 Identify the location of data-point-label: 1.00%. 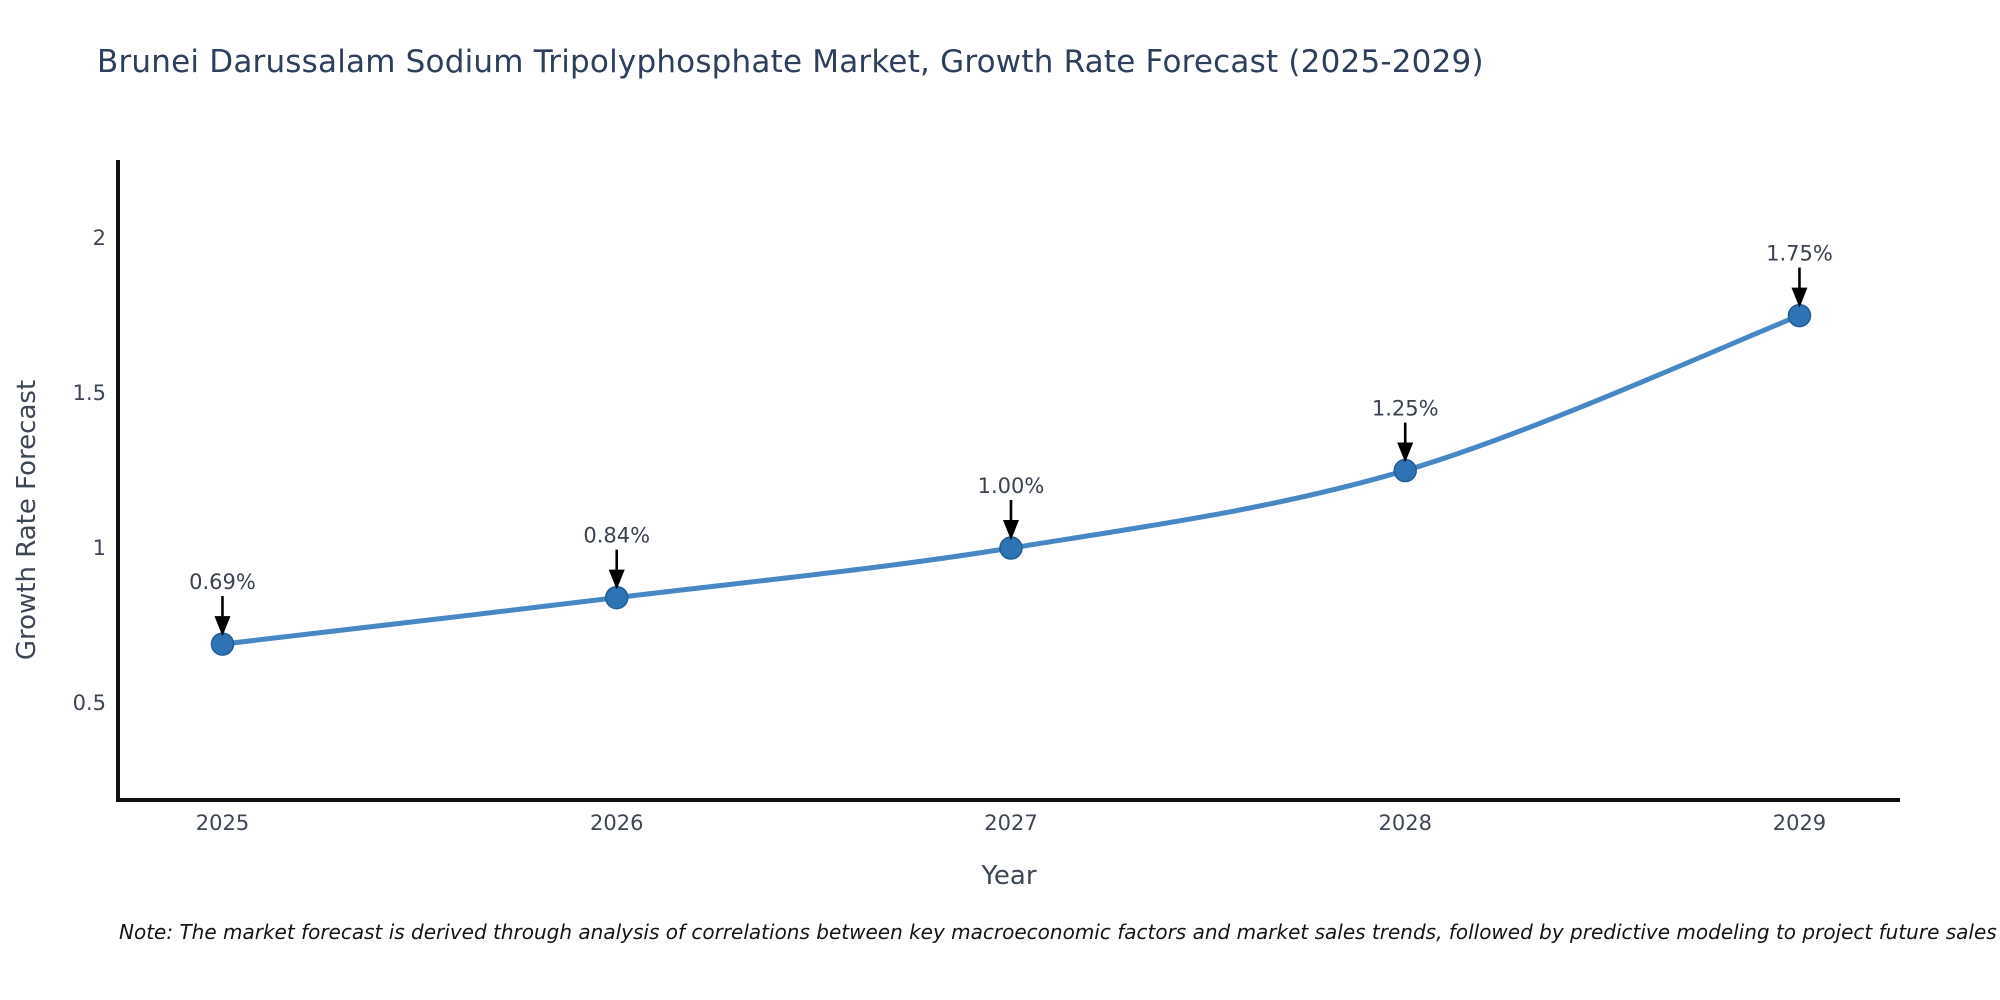
(1011, 486).